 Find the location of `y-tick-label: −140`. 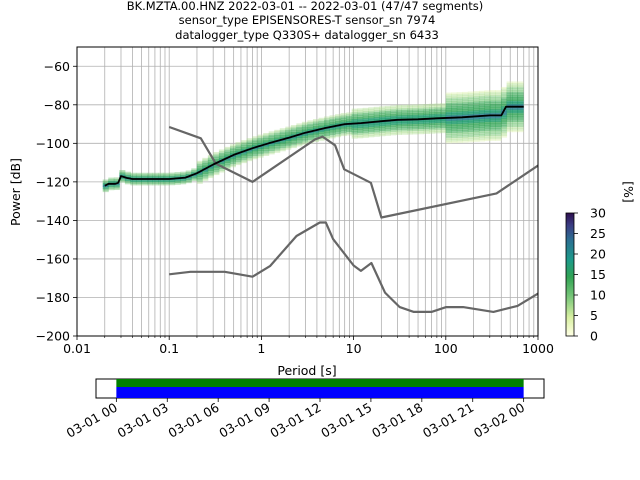

y-tick-label: −140 is located at coordinates (53, 220).